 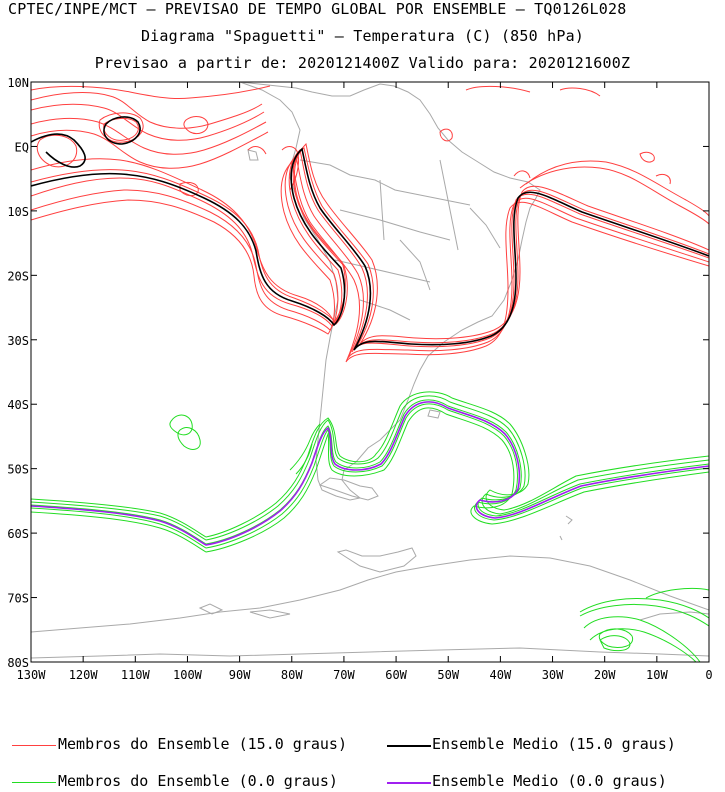 What do you see at coordinates (554, 744) in the screenshot?
I see `legend-label-mean-15: Ensemble Medio (15.0 graus)` at bounding box center [554, 744].